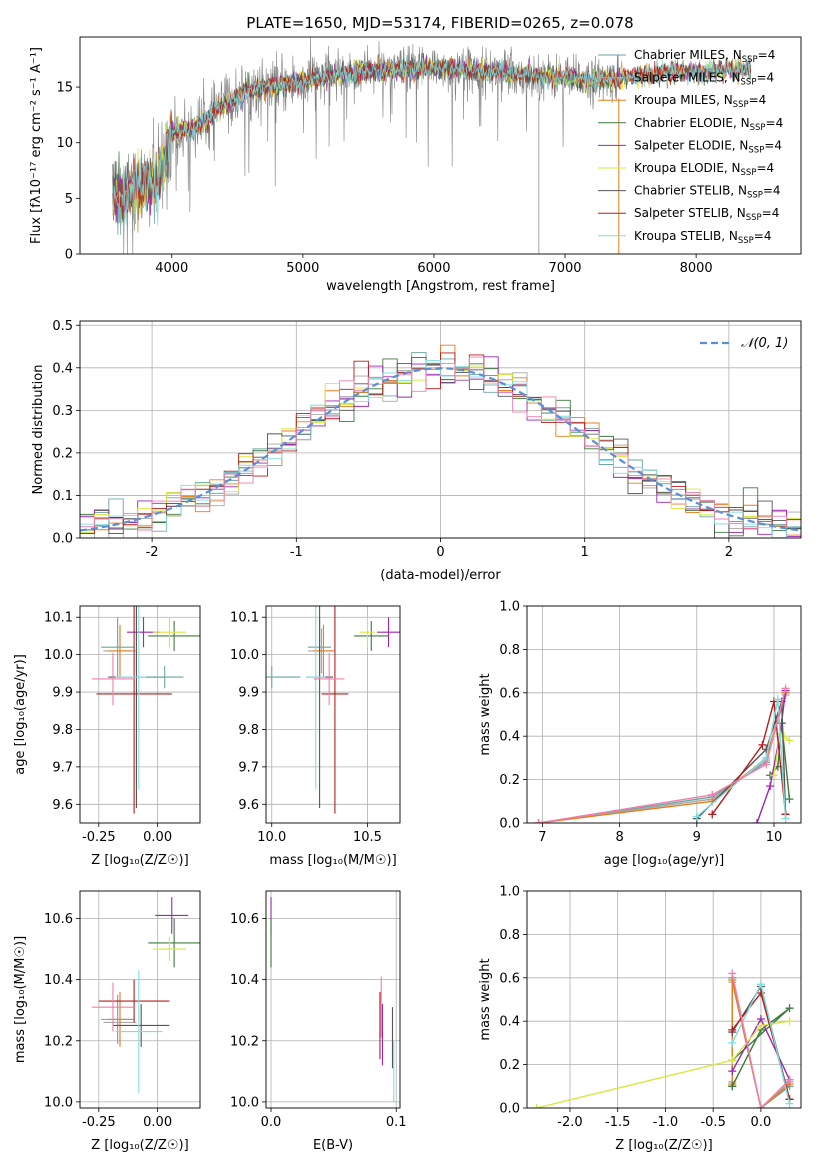 Image resolution: width=819 pixels, height=1170 pixels. Describe the element at coordinates (771, 756) in the screenshot. I see `weight-line-salpeter-elodie` at that location.